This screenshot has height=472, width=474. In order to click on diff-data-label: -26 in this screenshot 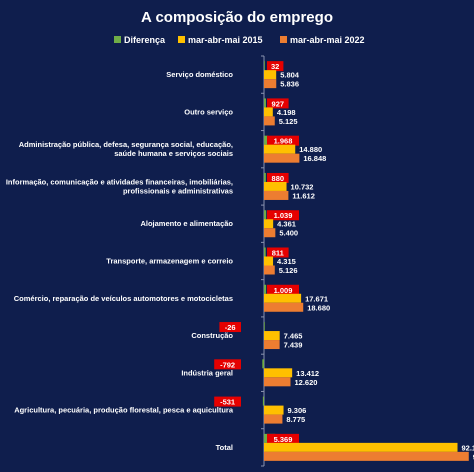, I will do `click(230, 327)`.